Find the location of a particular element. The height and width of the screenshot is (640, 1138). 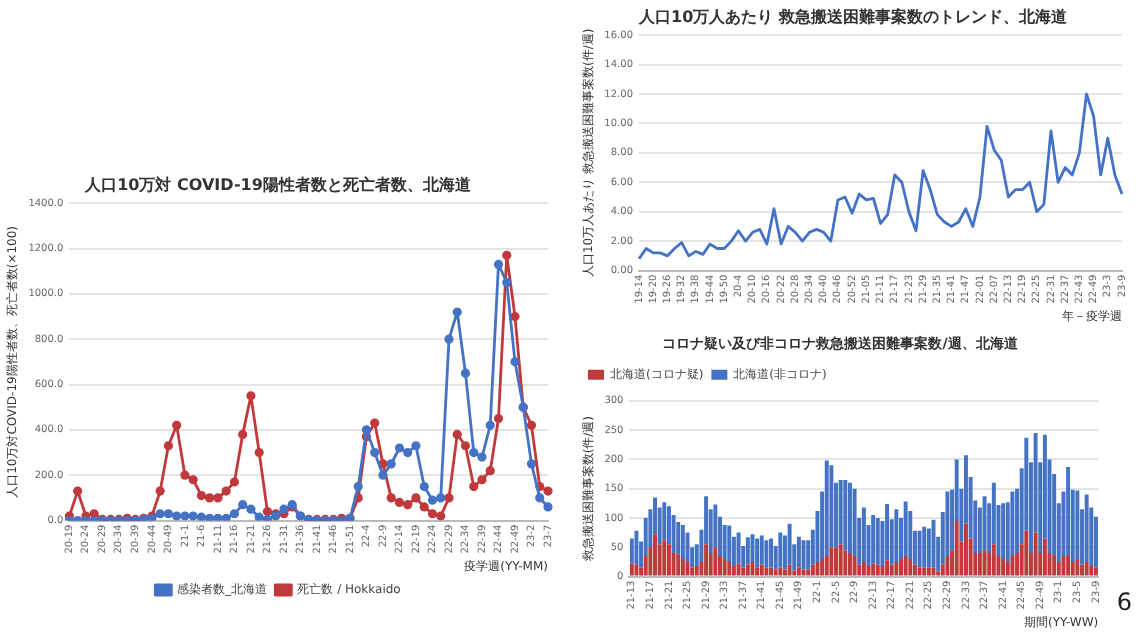

chart-title: 人口10万人あたり 救急搬送困難事案数のトレンド、北海道 is located at coordinates (853, 15).